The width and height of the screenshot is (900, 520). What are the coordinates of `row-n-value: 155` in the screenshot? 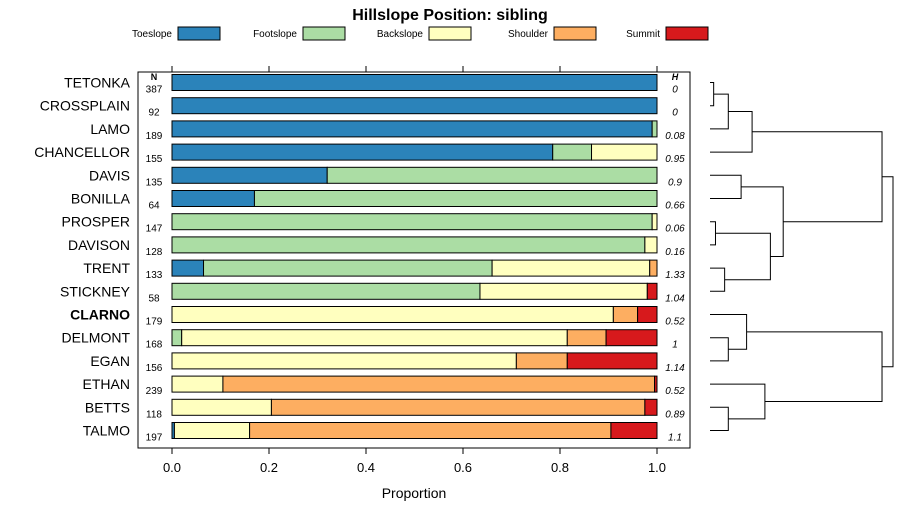 It's located at (154, 159).